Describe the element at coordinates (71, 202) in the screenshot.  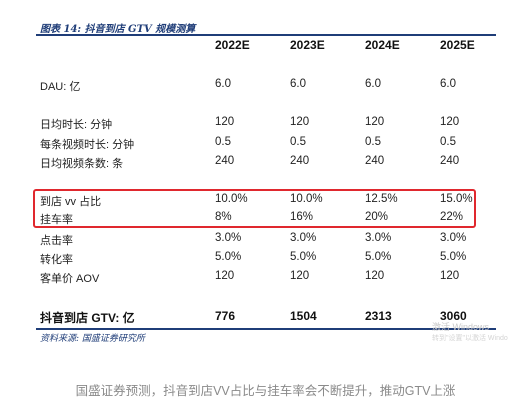
I see `row-label: 到店 vv 占比` at that location.